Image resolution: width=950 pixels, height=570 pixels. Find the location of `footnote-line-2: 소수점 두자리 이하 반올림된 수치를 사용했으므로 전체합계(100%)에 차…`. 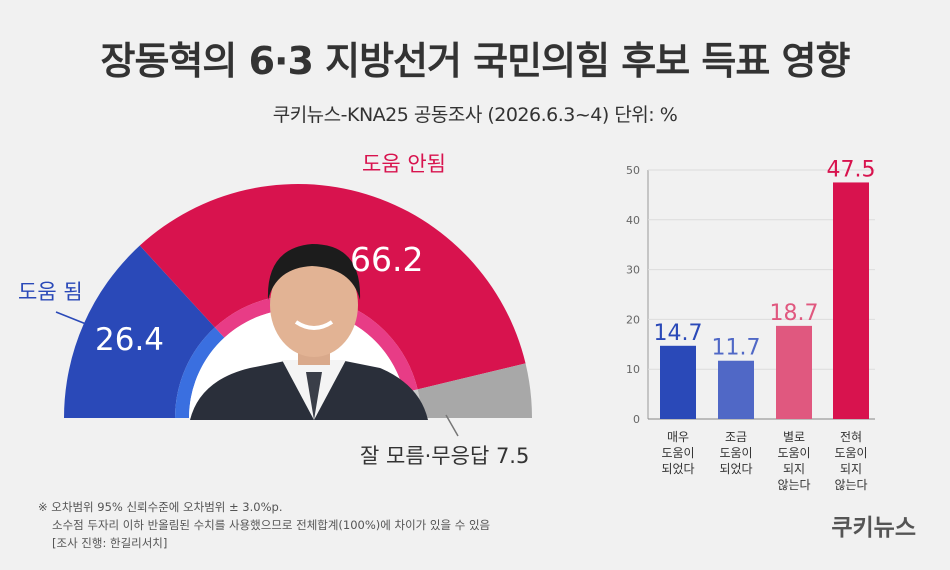

footnote-line-2: 소수점 두자리 이하 반올림된 수치를 사용했으므로 전체합계(100%)에 차… is located at coordinates (271, 525).